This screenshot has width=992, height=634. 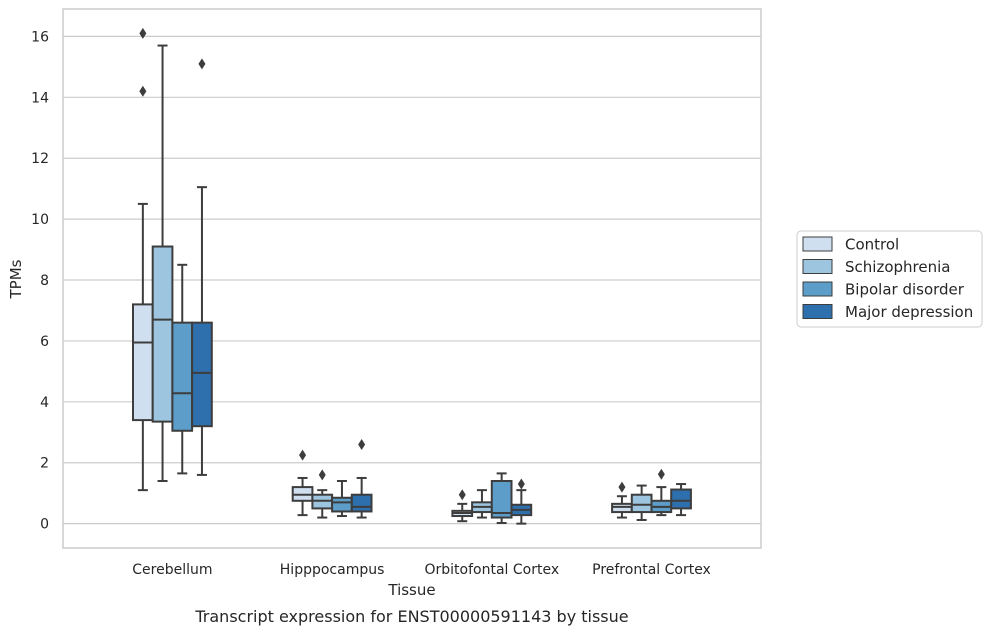 What do you see at coordinates (44, 403) in the screenshot?
I see `y-tick-label: 4` at bounding box center [44, 403].